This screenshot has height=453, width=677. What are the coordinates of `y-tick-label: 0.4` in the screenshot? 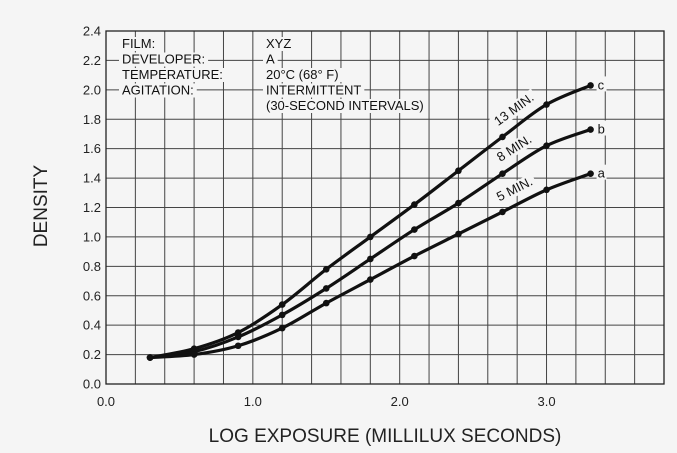 It's located at (92, 325).